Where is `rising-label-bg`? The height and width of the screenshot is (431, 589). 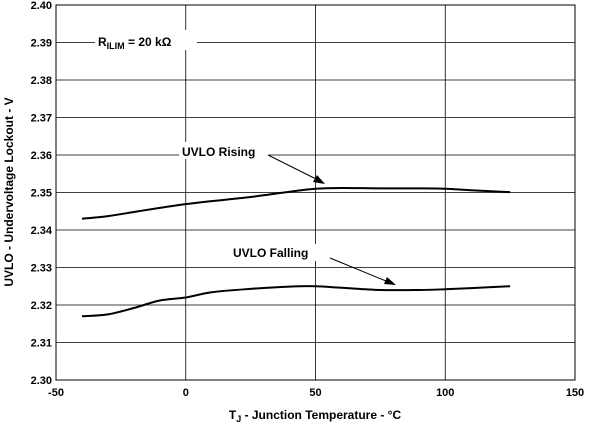
rising-label-bg is located at coordinates (224, 150).